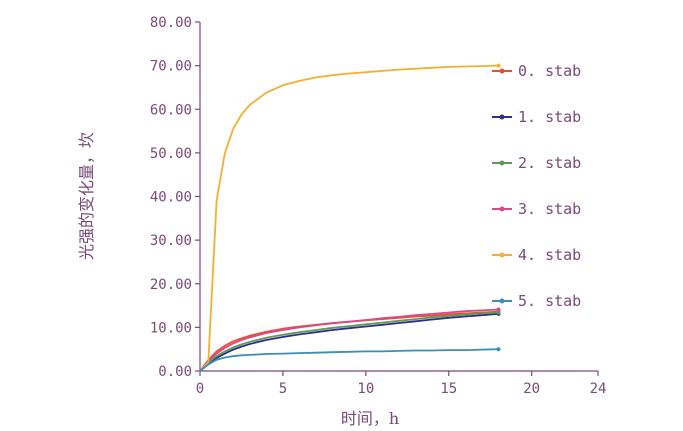 This screenshot has width=683, height=431. What do you see at coordinates (549, 117) in the screenshot?
I see `legend-label-1: 1. stab` at bounding box center [549, 117].